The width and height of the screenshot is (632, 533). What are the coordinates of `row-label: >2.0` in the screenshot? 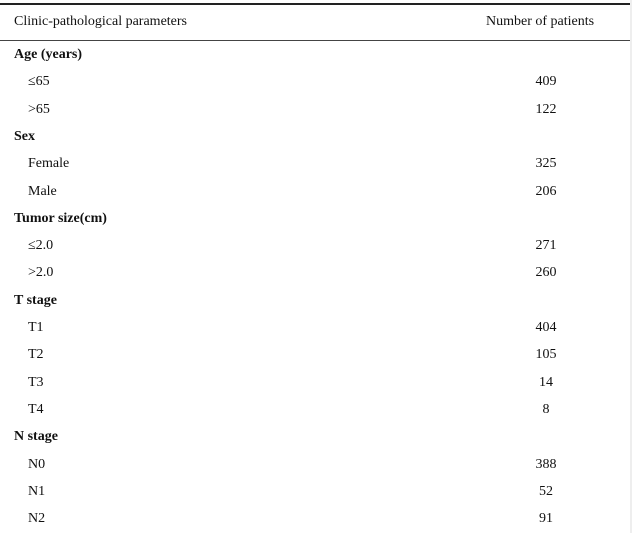 It's located at (41, 273).